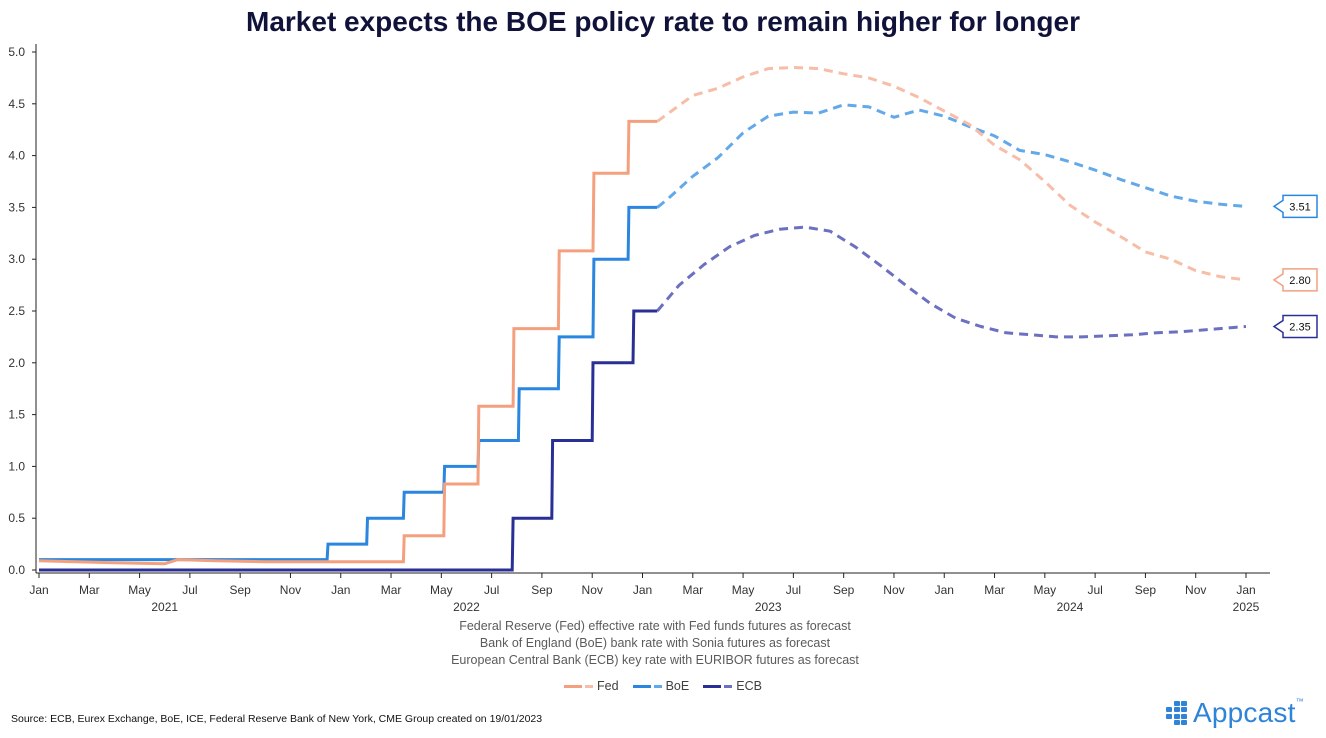 The width and height of the screenshot is (1326, 738). Describe the element at coordinates (768, 607) in the screenshot. I see `x-year-label: 2023` at that location.